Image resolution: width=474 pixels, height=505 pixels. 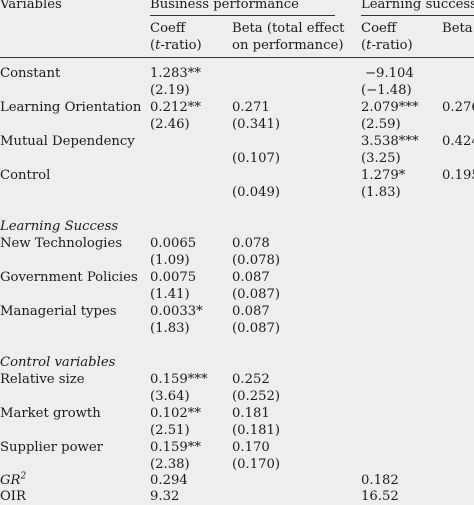 I want to click on row-bp-beta: 0.078, so click(x=251, y=243).